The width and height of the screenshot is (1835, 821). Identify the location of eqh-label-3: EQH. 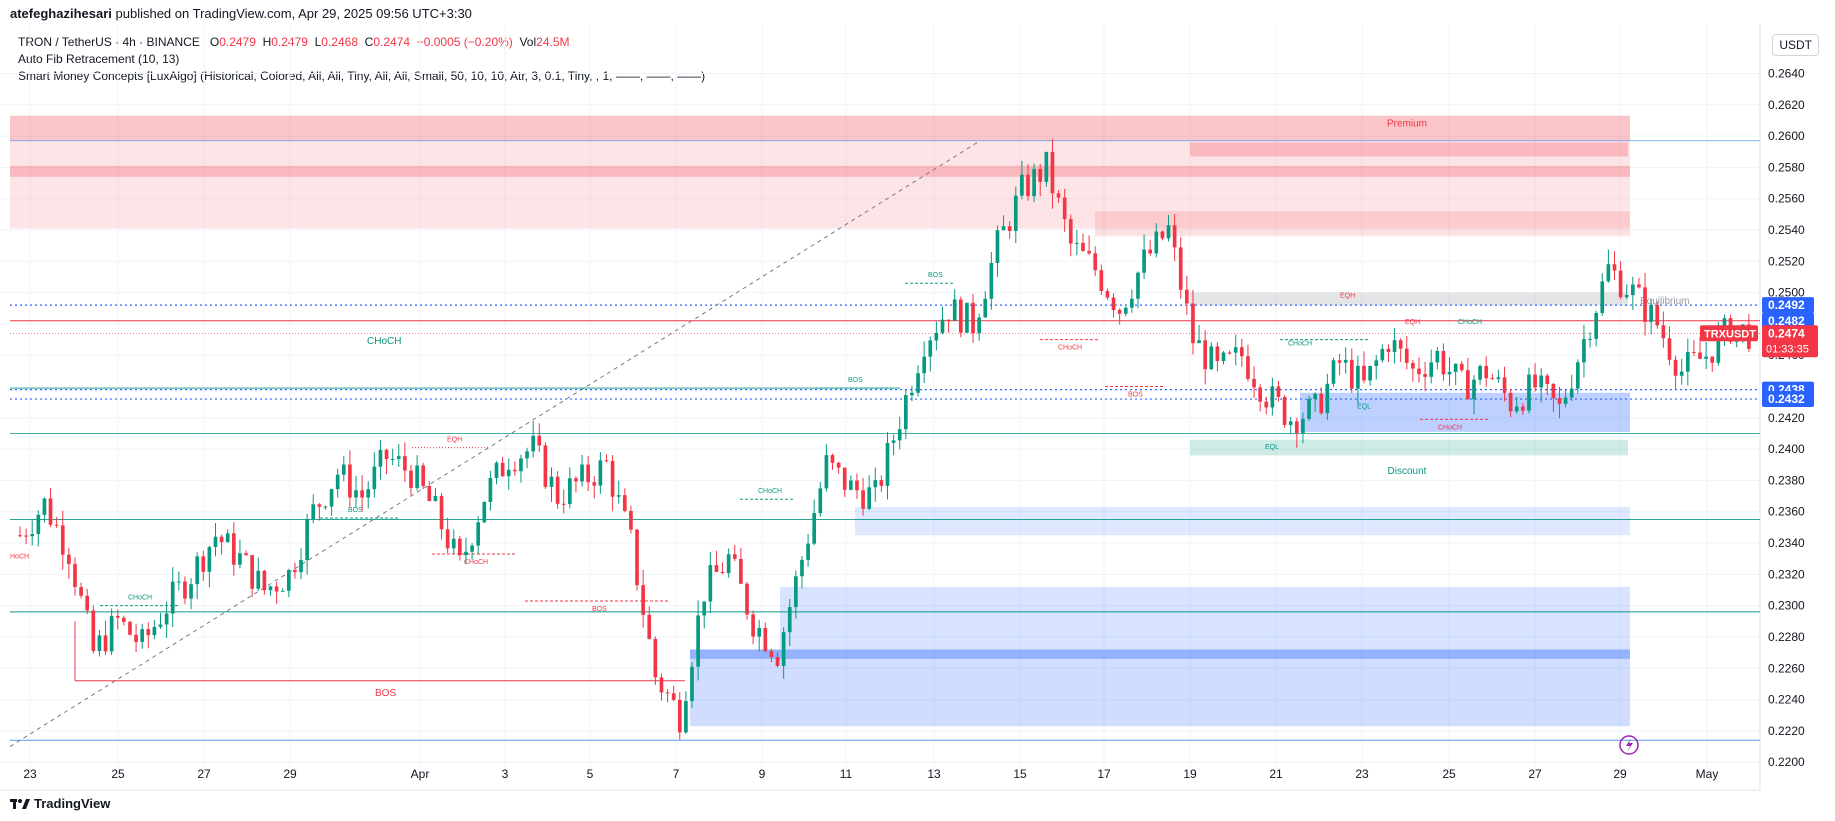
(1412, 322).